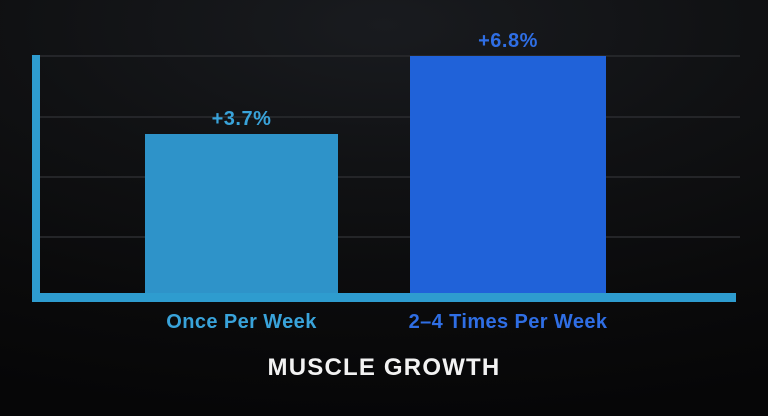  I want to click on chart-title: MUSCLE GROWTH, so click(384, 367).